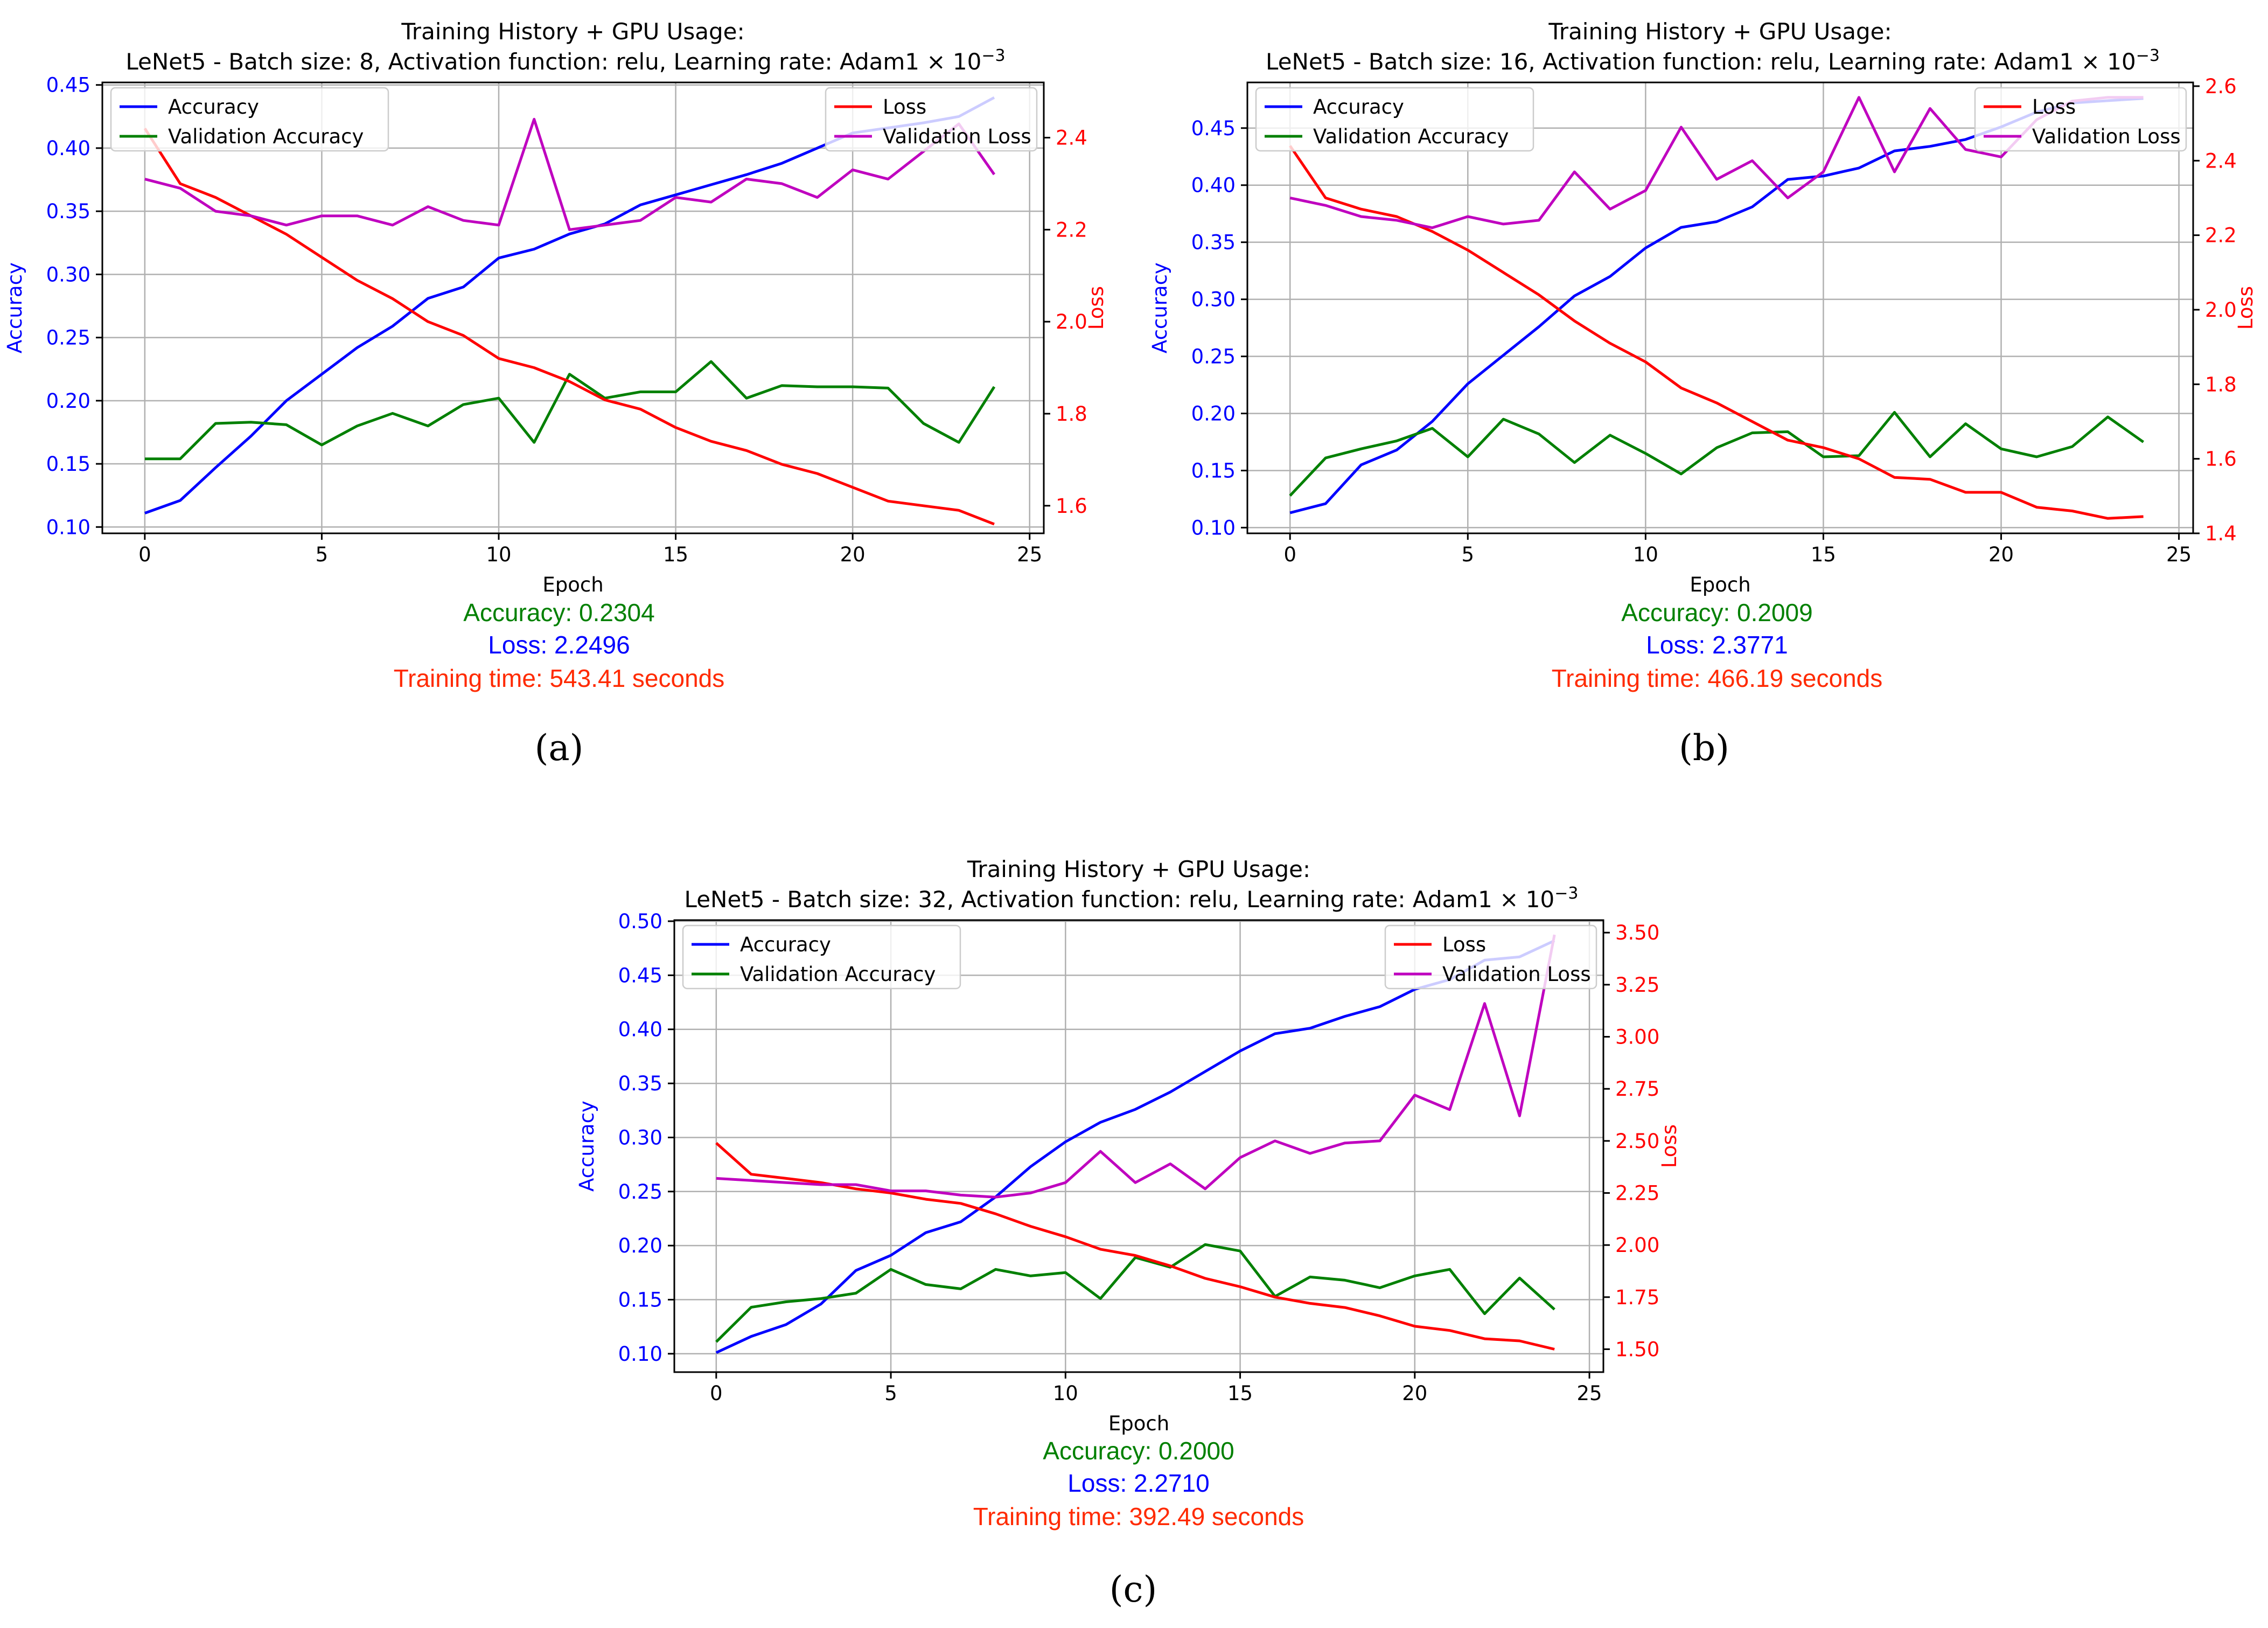 Image resolution: width=2268 pixels, height=1628 pixels. What do you see at coordinates (1637, 1245) in the screenshot?
I see `y2-tick-label: 2.00` at bounding box center [1637, 1245].